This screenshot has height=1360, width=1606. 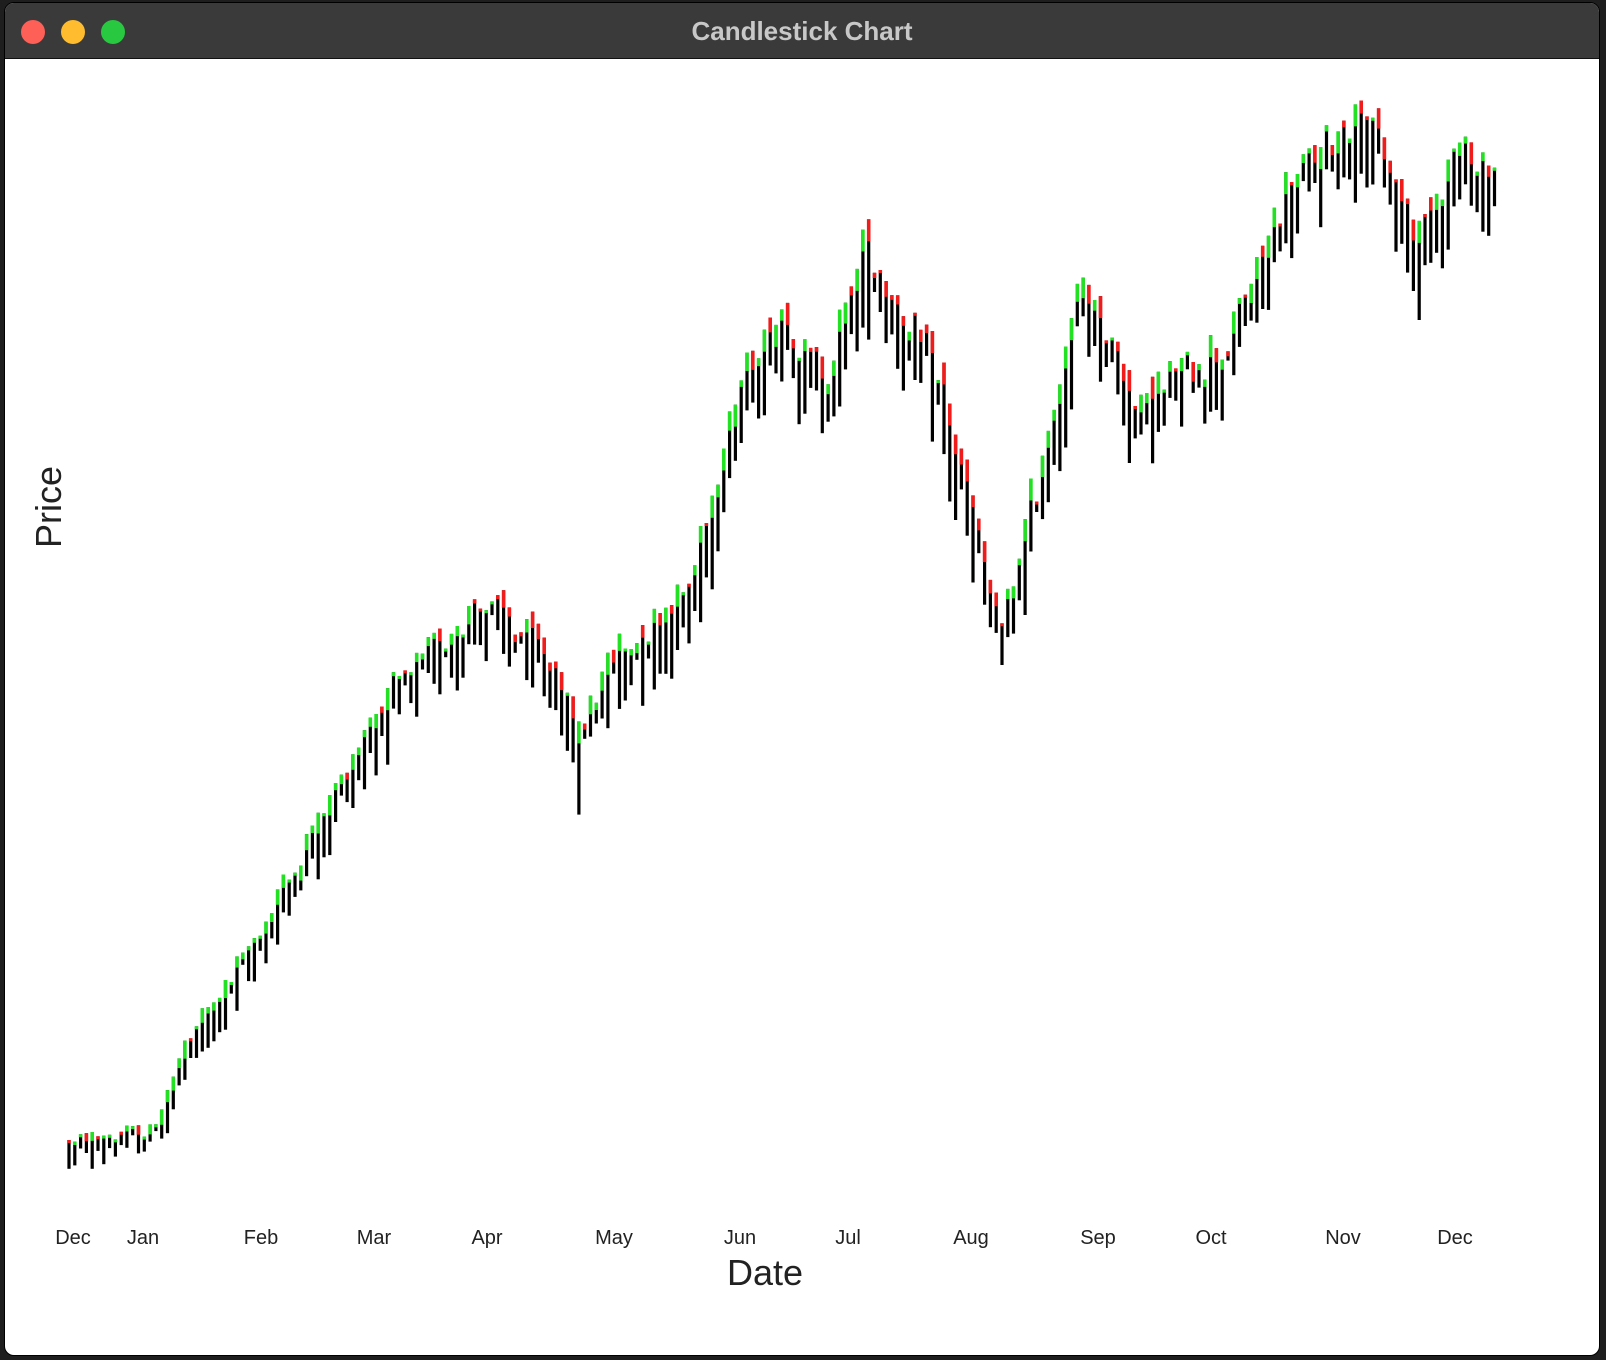 What do you see at coordinates (73, 1238) in the screenshot?
I see `x-tick-label: Dec` at bounding box center [73, 1238].